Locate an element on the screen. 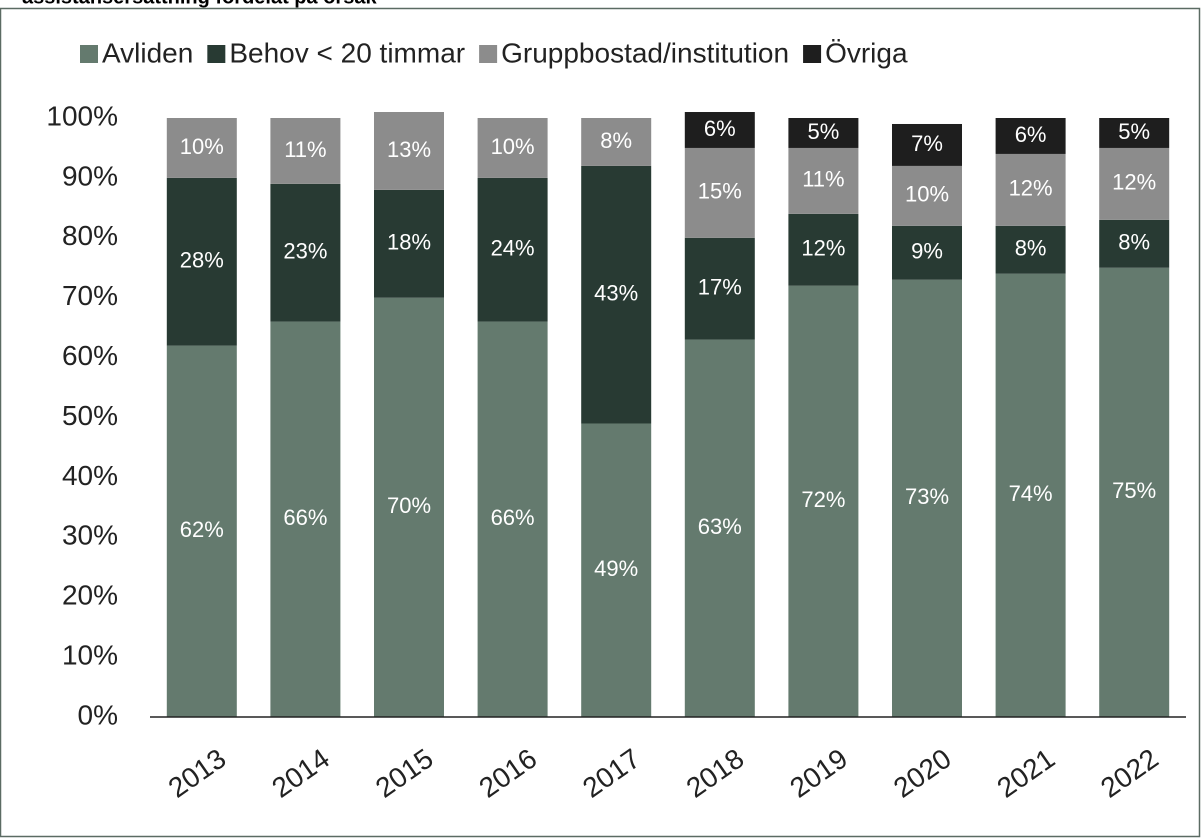 The width and height of the screenshot is (1201, 838). data-label: 9% is located at coordinates (927, 251).